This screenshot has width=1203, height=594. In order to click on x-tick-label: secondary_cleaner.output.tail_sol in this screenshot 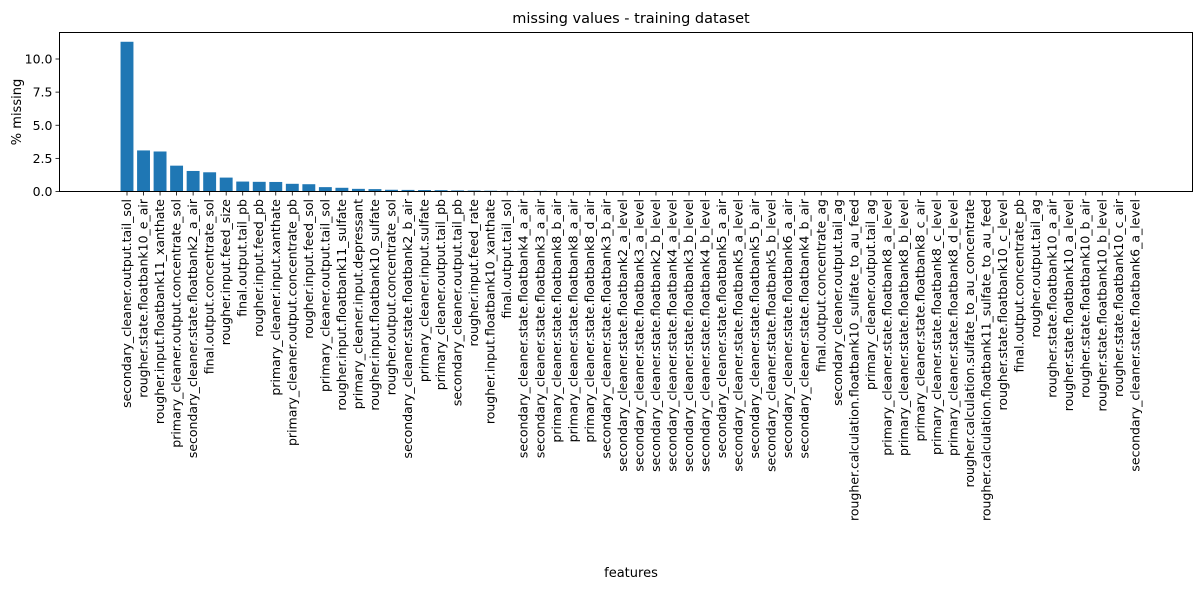, I will do `click(126, 303)`.